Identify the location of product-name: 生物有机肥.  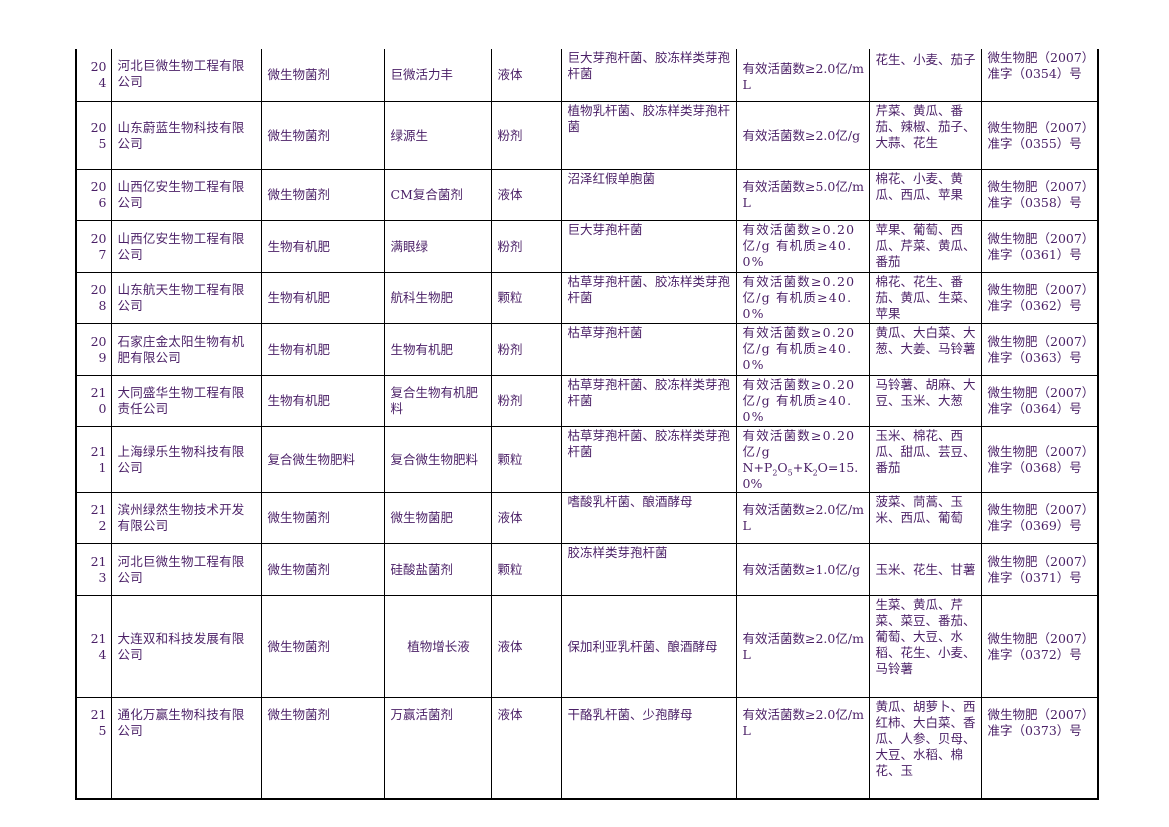
(437, 349).